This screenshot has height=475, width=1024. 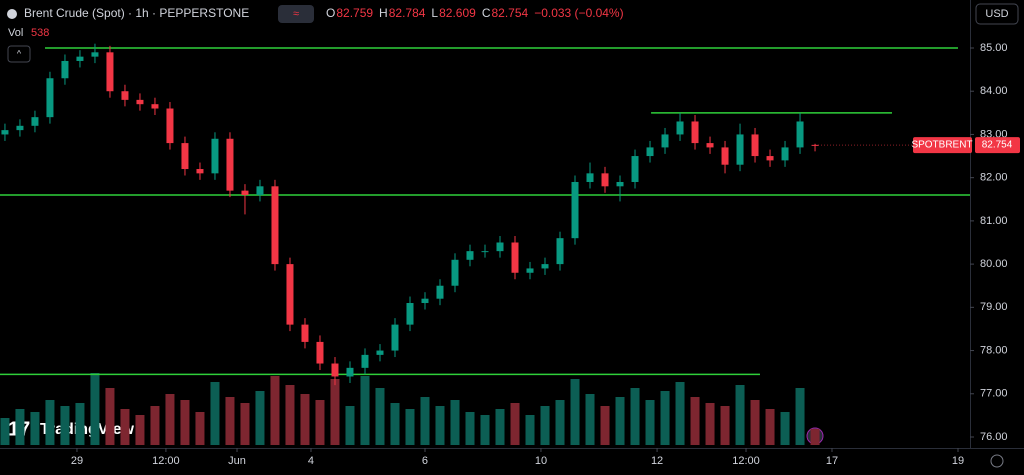 I want to click on y-tick-label: 80.00, so click(x=994, y=264).